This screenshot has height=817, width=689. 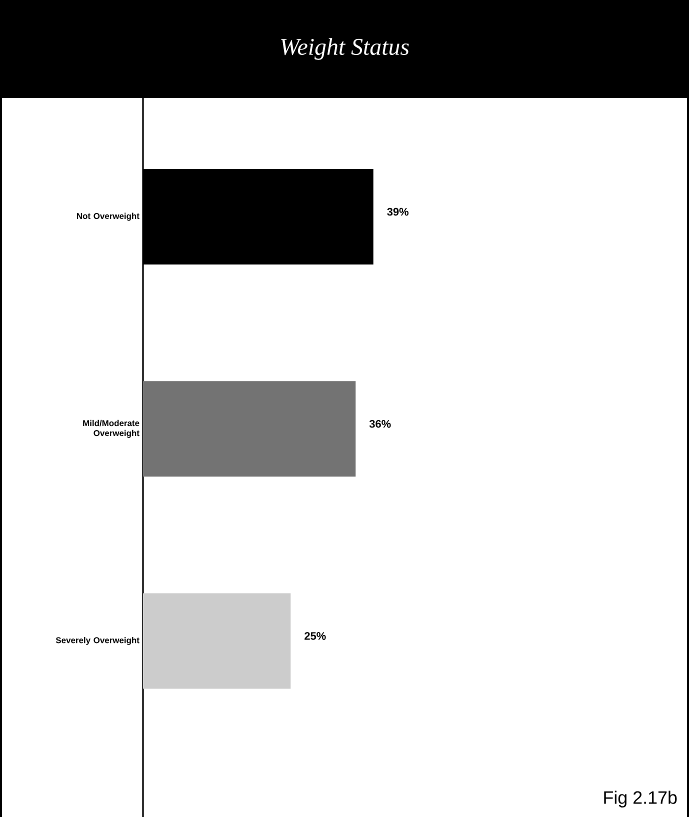 I want to click on y-tick-label: Severely Overweight, so click(x=98, y=641).